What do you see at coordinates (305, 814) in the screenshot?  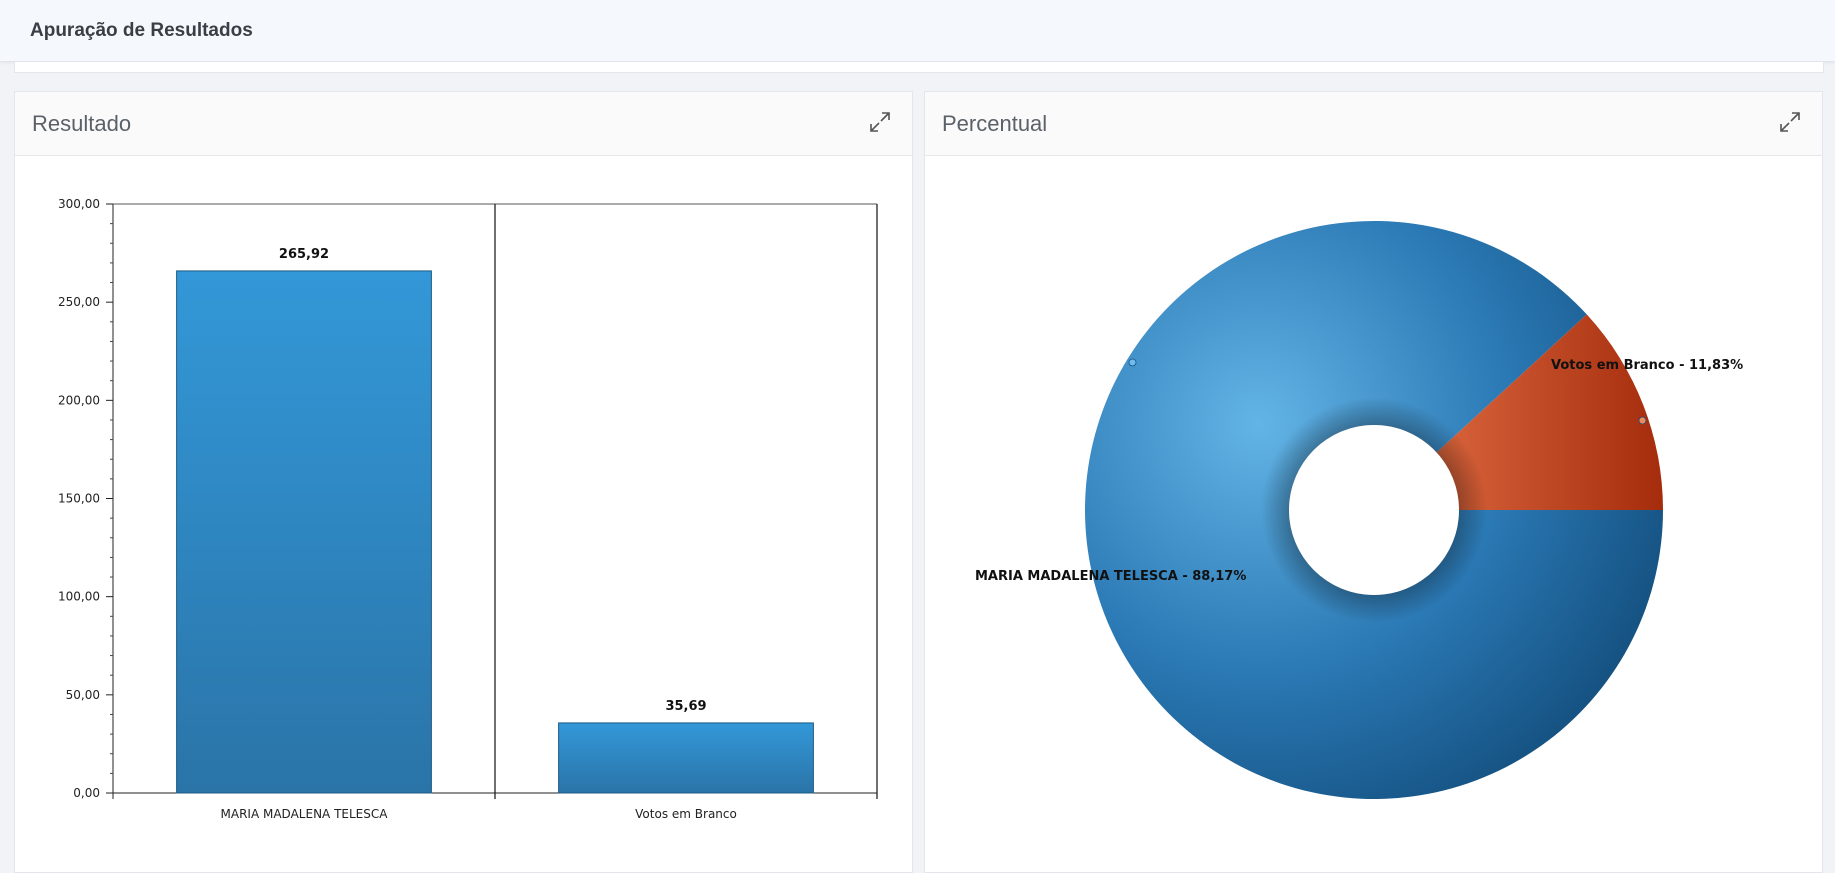 I see `category-label: MARIA MADALENA TELESCA` at bounding box center [305, 814].